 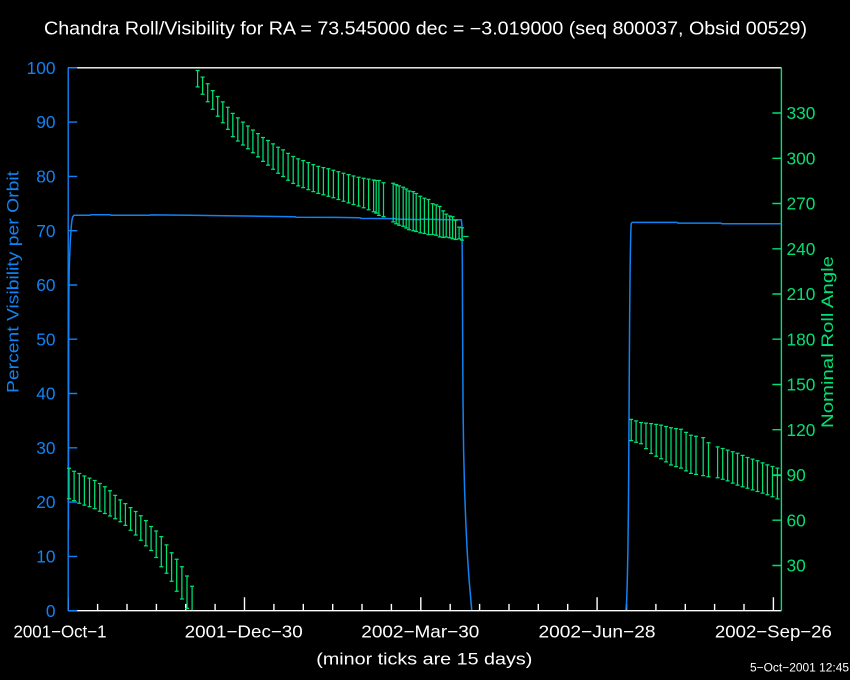 What do you see at coordinates (244, 632) in the screenshot?
I see `svg-text: 2001−Dec−30` at bounding box center [244, 632].